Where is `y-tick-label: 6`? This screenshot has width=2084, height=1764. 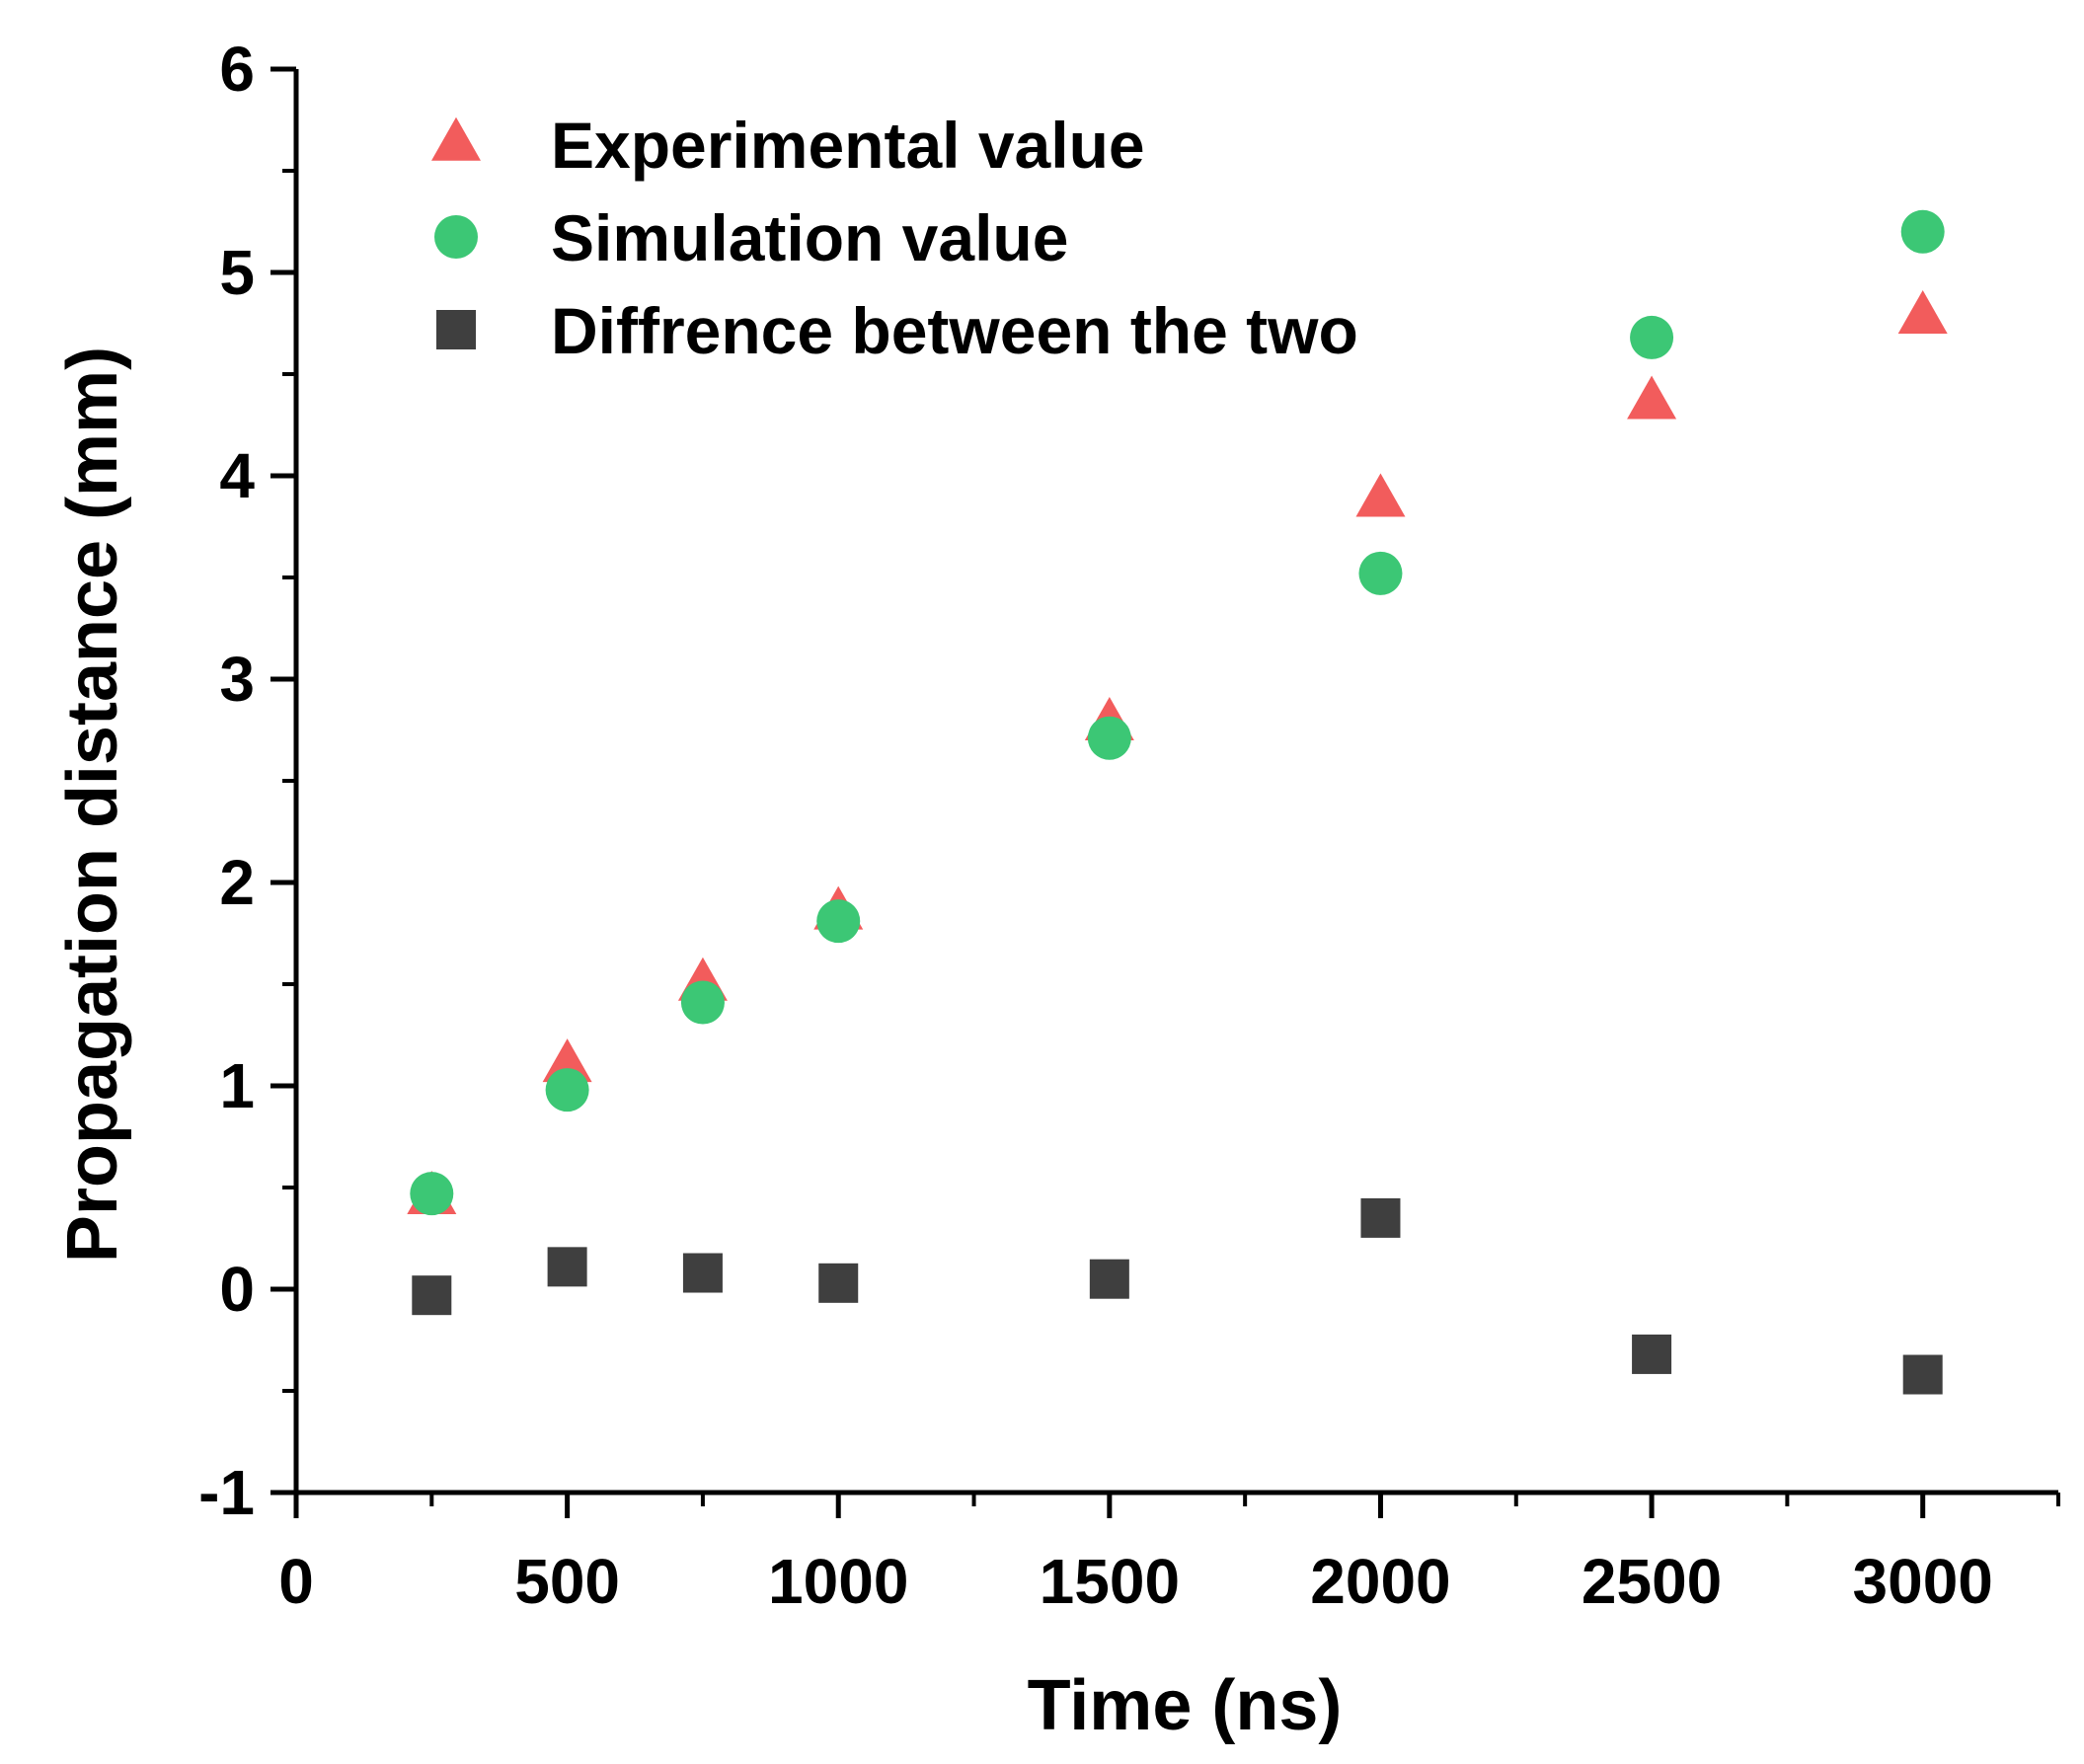
y-tick-label: 6 is located at coordinates (237, 69).